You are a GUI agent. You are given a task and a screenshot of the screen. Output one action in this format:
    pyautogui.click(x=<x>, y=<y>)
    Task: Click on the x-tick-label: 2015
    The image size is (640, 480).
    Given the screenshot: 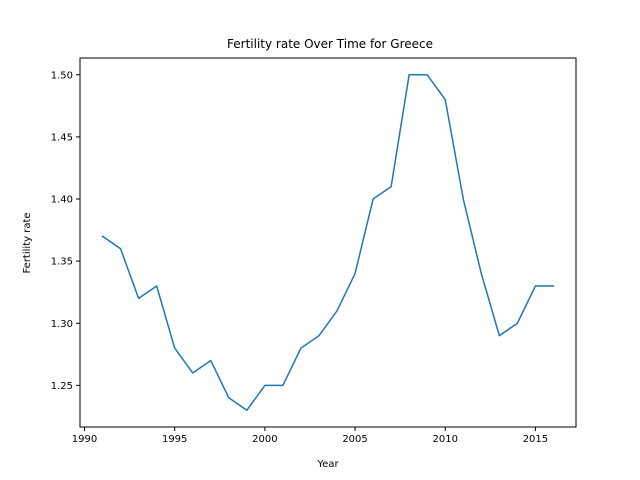 What is the action you would take?
    pyautogui.click(x=535, y=439)
    